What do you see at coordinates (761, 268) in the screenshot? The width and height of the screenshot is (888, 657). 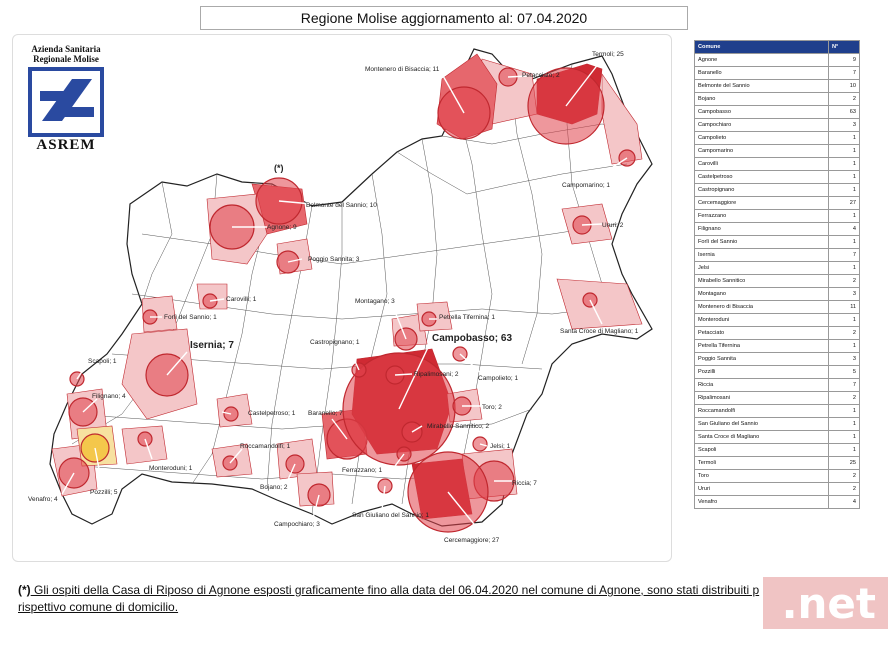 I see `cell-comune: Jelsi` at bounding box center [761, 268].